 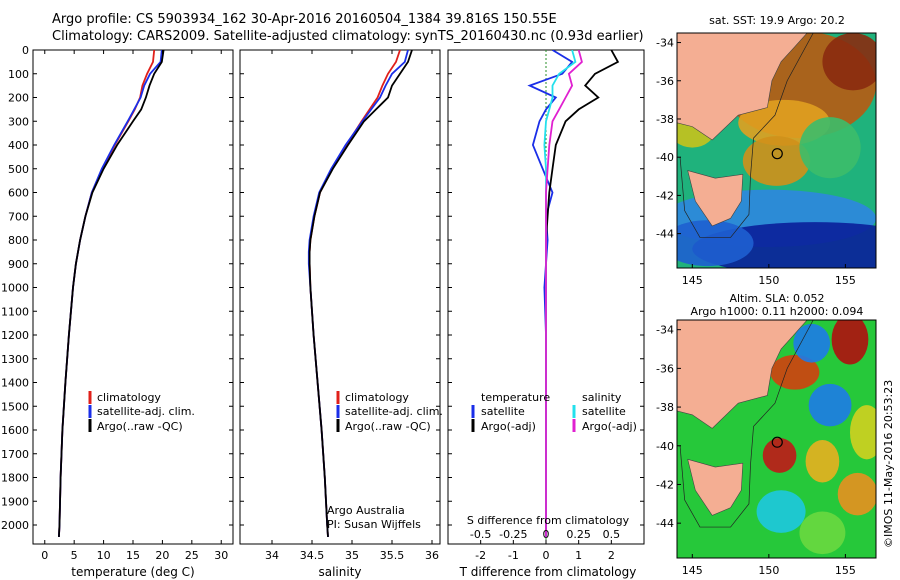 What do you see at coordinates (888, 464) in the screenshot?
I see `imos-stamp: ©IMOS 11-May-2016 20:53:23` at bounding box center [888, 464].